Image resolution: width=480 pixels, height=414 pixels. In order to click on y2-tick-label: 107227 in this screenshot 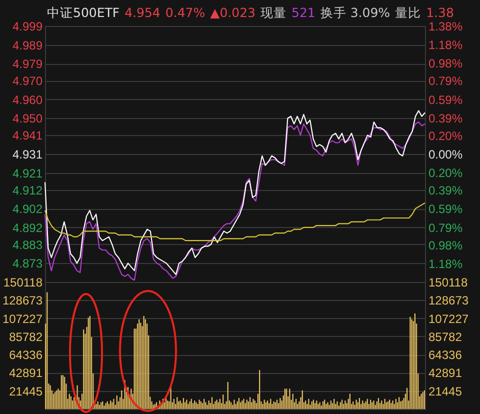, I will do `click(448, 319)`.